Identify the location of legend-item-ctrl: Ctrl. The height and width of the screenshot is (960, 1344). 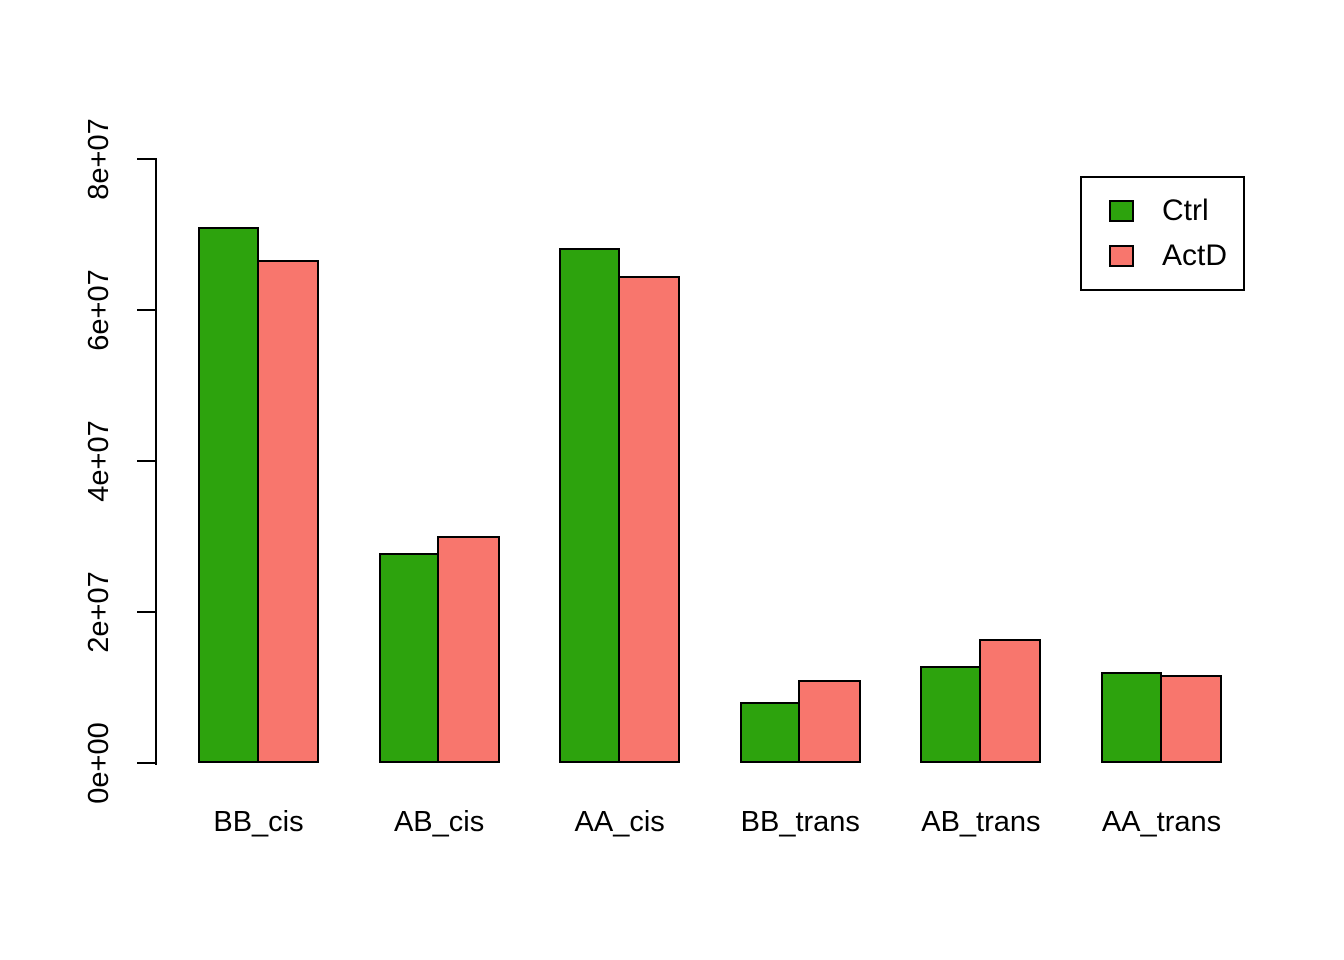
(1176, 211).